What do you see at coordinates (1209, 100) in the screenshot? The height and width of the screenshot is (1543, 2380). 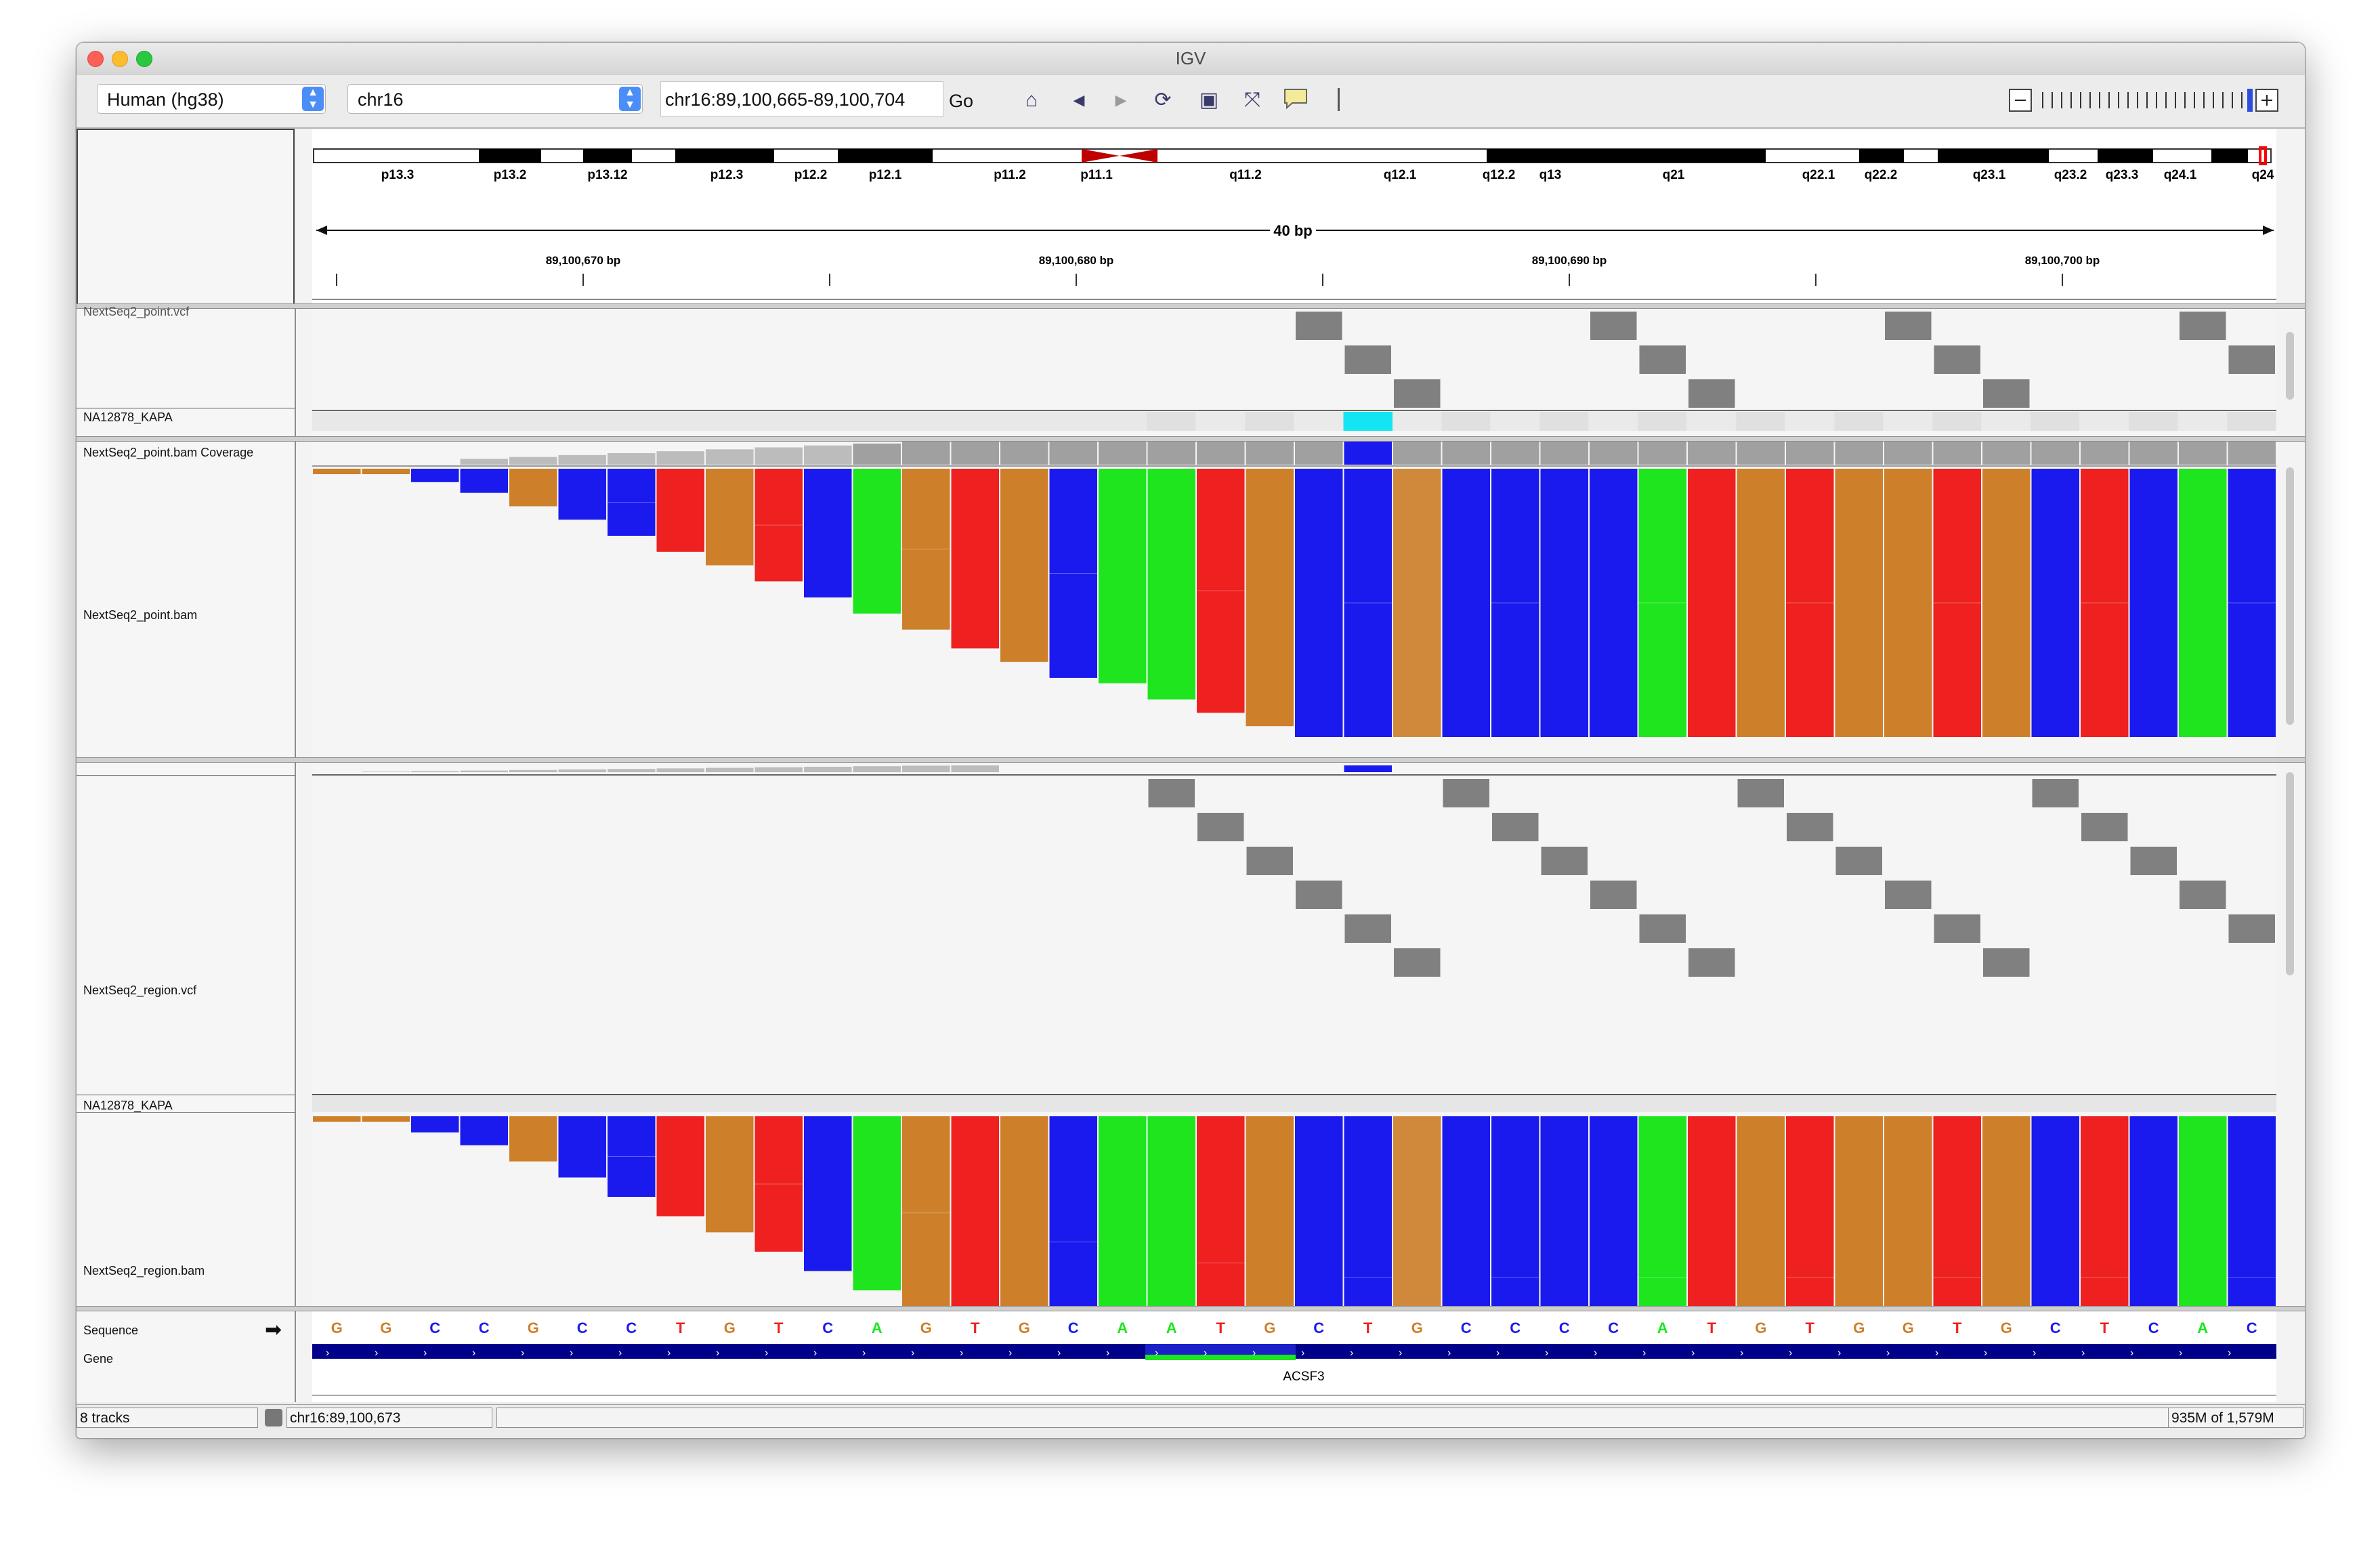 I see `roi-icon: ▣` at bounding box center [1209, 100].